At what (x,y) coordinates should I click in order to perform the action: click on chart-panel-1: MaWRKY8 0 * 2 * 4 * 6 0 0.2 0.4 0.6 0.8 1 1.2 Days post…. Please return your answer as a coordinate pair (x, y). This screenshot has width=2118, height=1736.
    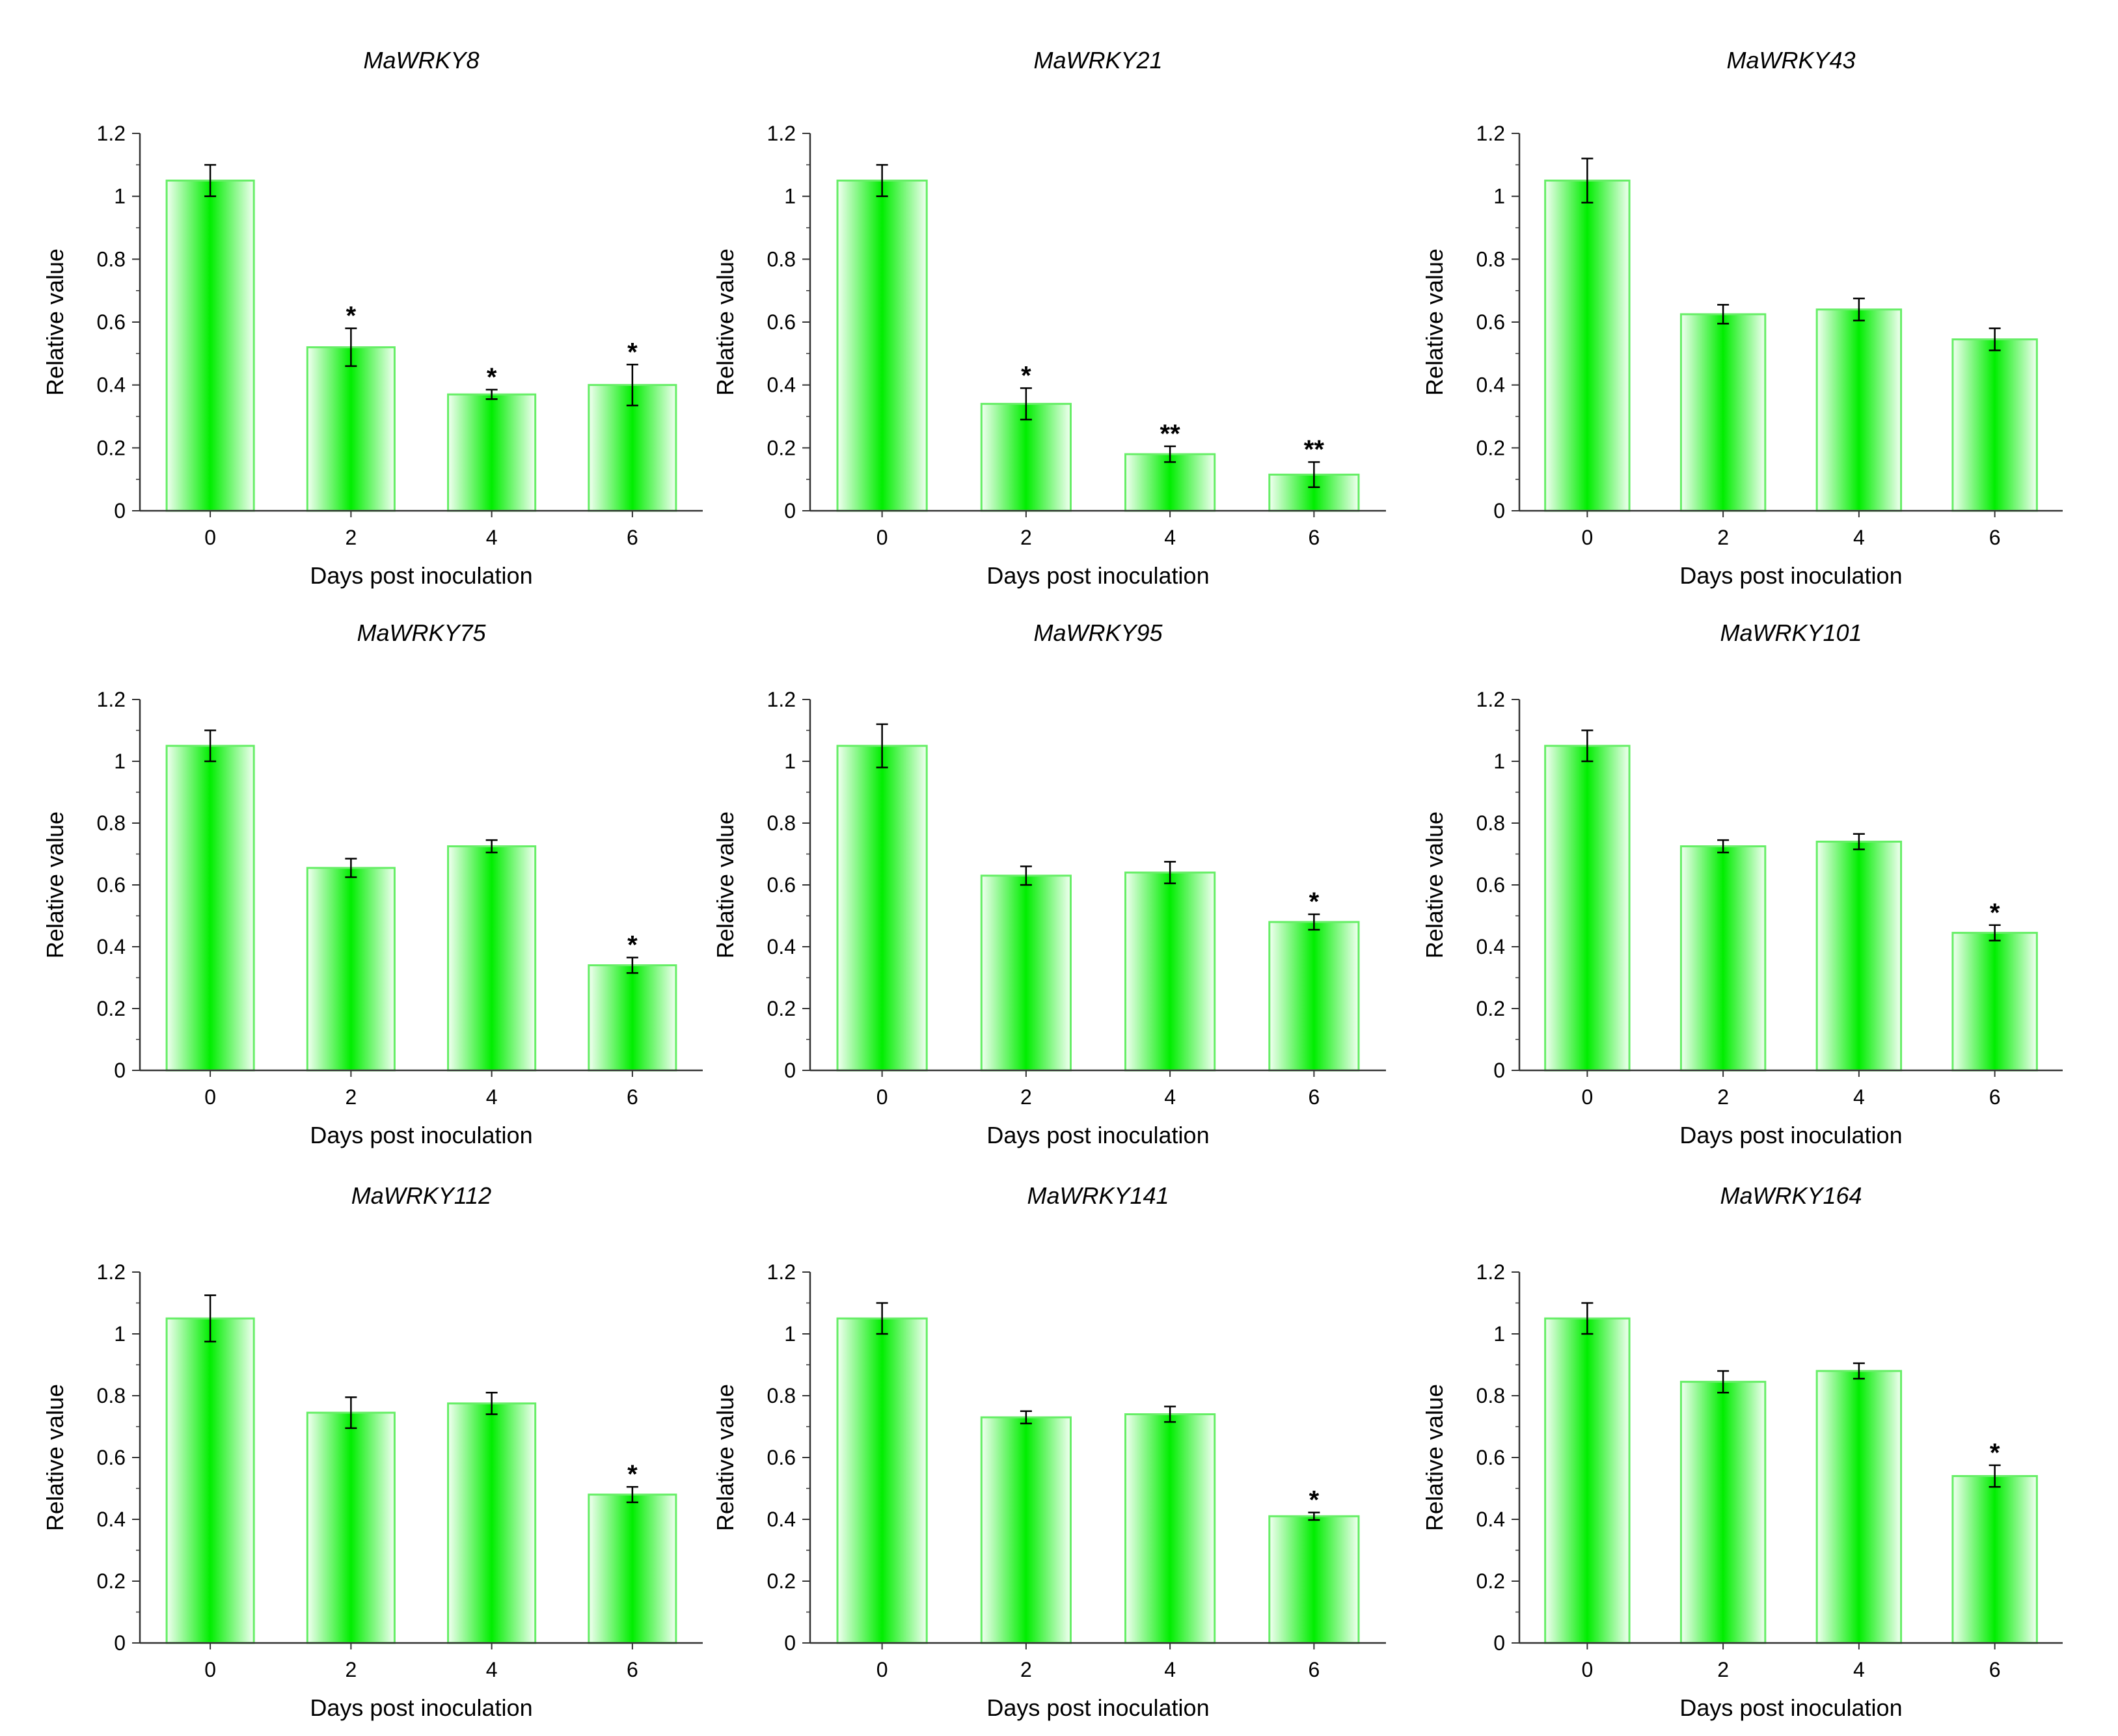
    Looking at the image, I should click on (373, 318).